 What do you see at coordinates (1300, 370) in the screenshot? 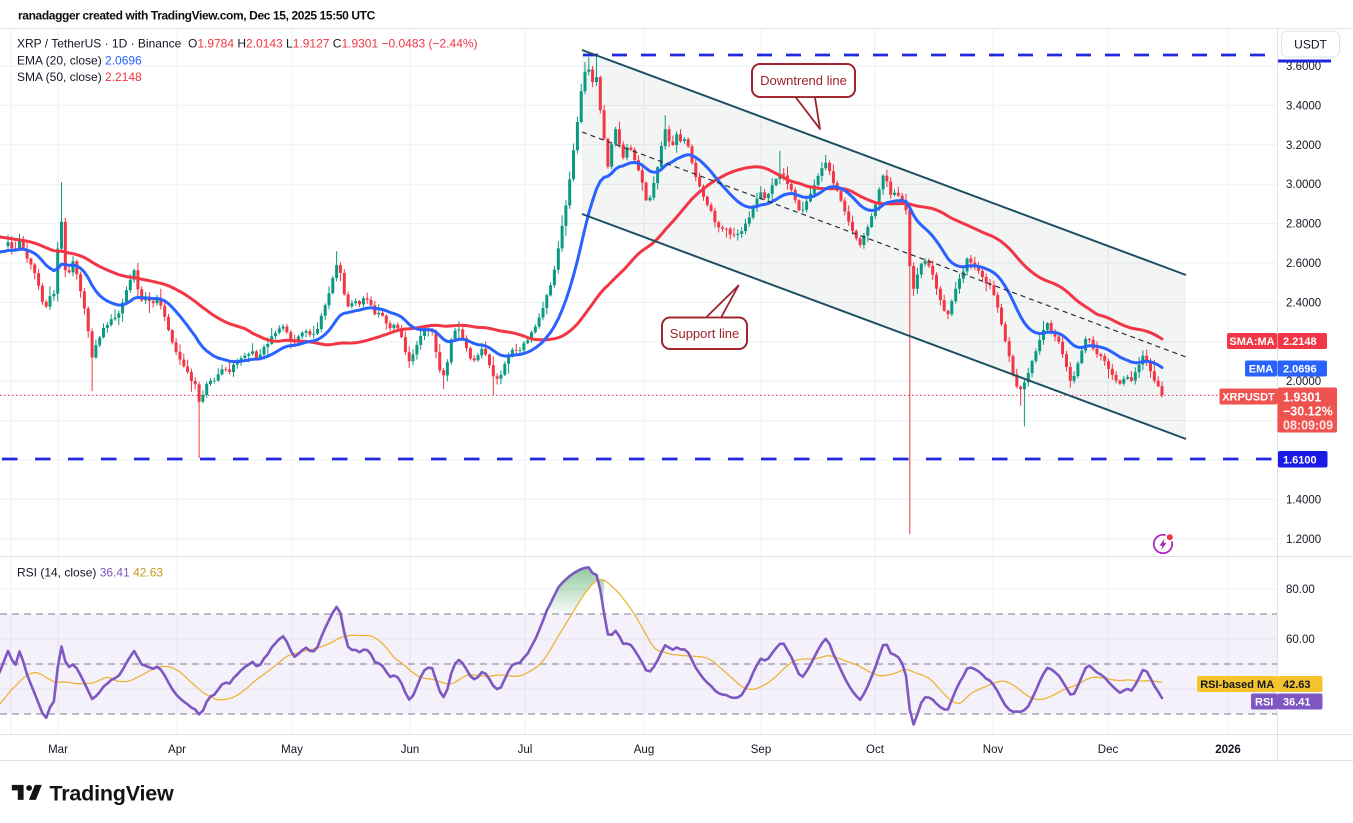
I see `svg-text: 2.0696` at bounding box center [1300, 370].